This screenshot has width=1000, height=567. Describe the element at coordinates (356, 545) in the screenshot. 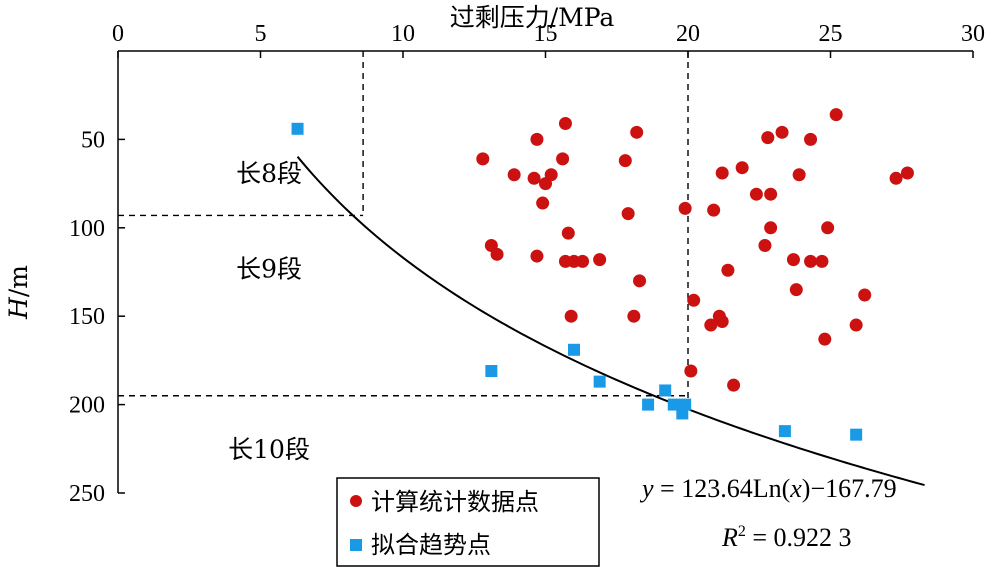

I see `legend-marker-square` at that location.